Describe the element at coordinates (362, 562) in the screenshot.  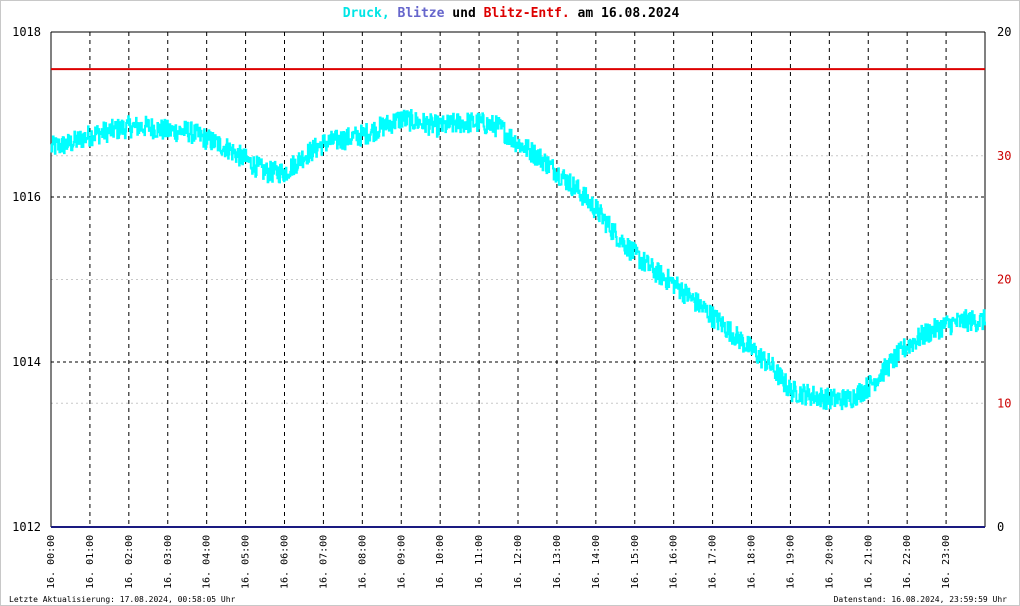
I see `x-tick-label: 16. 08:00` at that location.